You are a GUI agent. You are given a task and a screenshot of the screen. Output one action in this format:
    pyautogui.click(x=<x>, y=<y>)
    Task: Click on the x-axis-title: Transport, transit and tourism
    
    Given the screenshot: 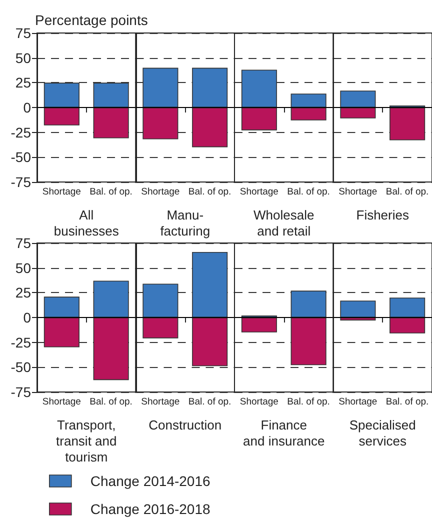 What is the action you would take?
    pyautogui.click(x=86, y=441)
    